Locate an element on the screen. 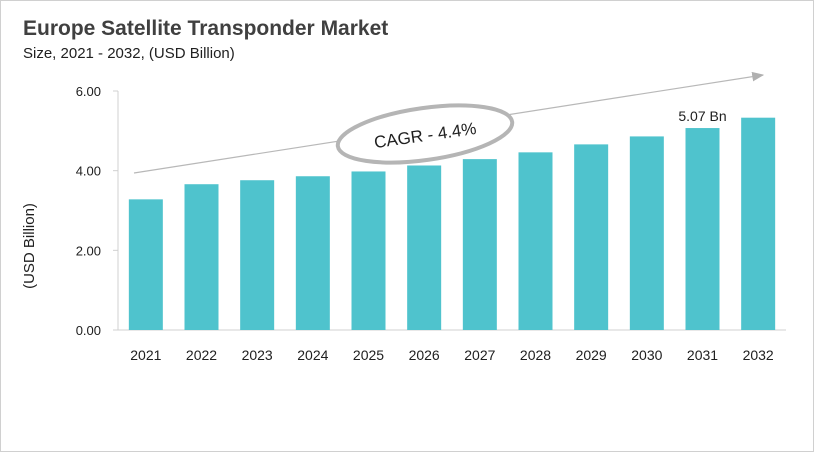  x-tick-label: 2023 is located at coordinates (257, 355).